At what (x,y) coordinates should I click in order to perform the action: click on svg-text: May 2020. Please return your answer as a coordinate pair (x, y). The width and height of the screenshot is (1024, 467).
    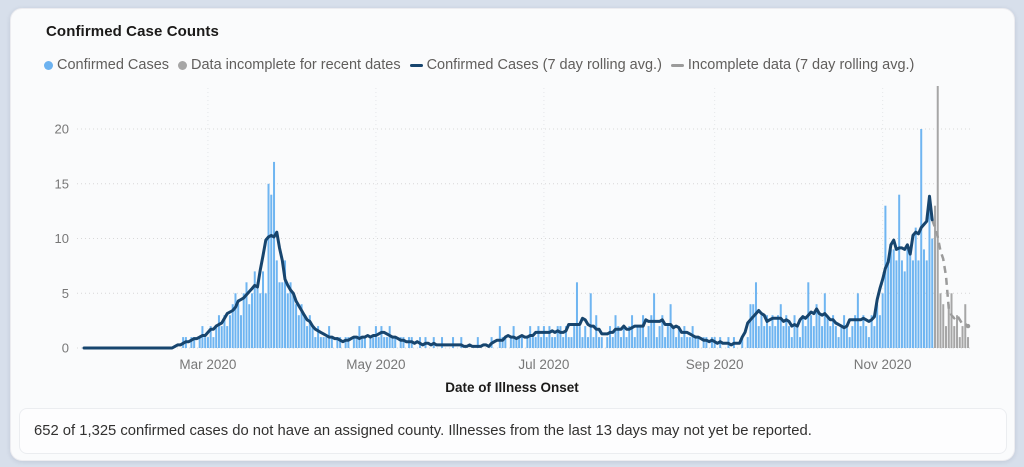
    Looking at the image, I should click on (375, 364).